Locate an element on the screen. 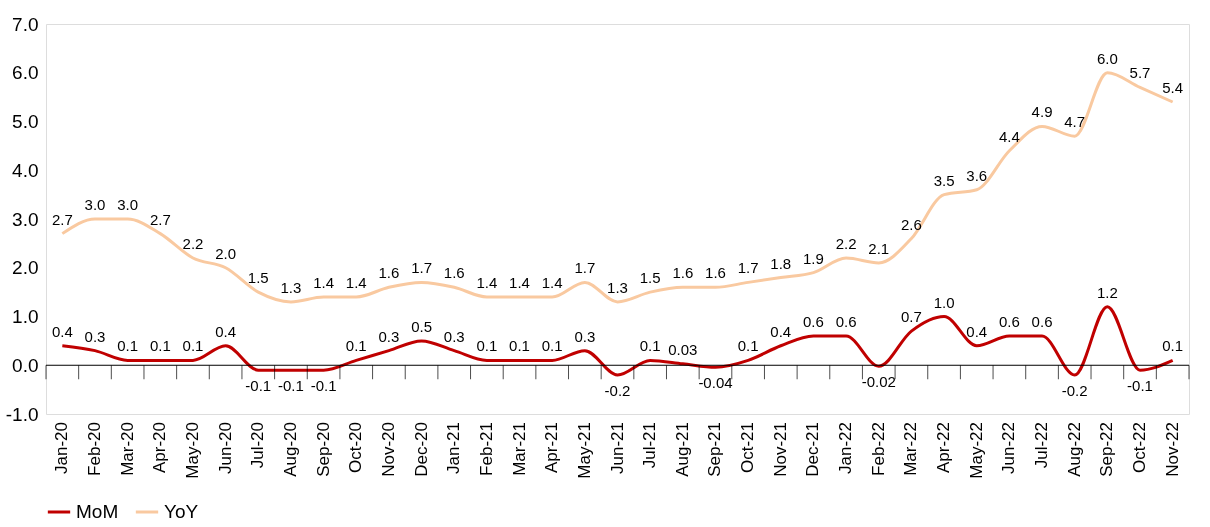 Image resolution: width=1210 pixels, height=527 pixels. x-tick-label: Sep-21 is located at coordinates (715, 449).